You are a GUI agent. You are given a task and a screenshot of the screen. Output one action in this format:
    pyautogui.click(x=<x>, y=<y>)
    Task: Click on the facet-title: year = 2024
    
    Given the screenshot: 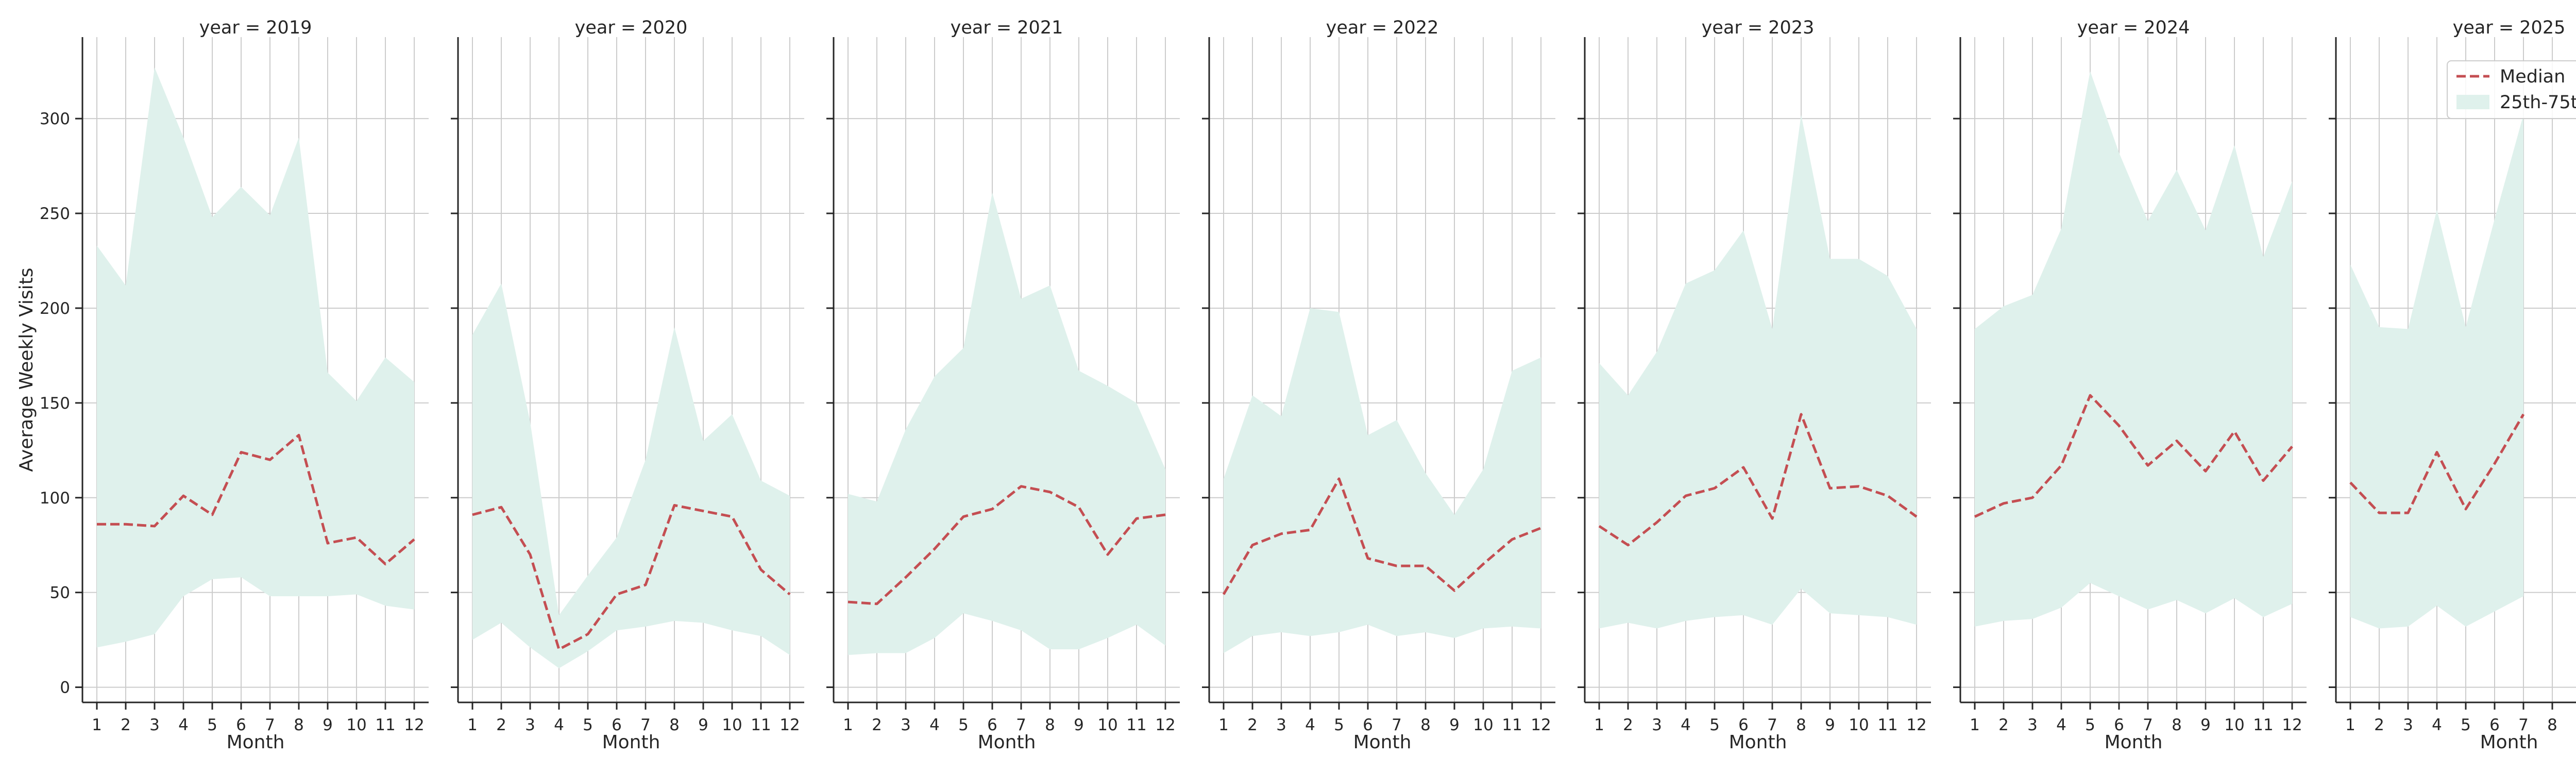 What is the action you would take?
    pyautogui.click(x=2133, y=28)
    